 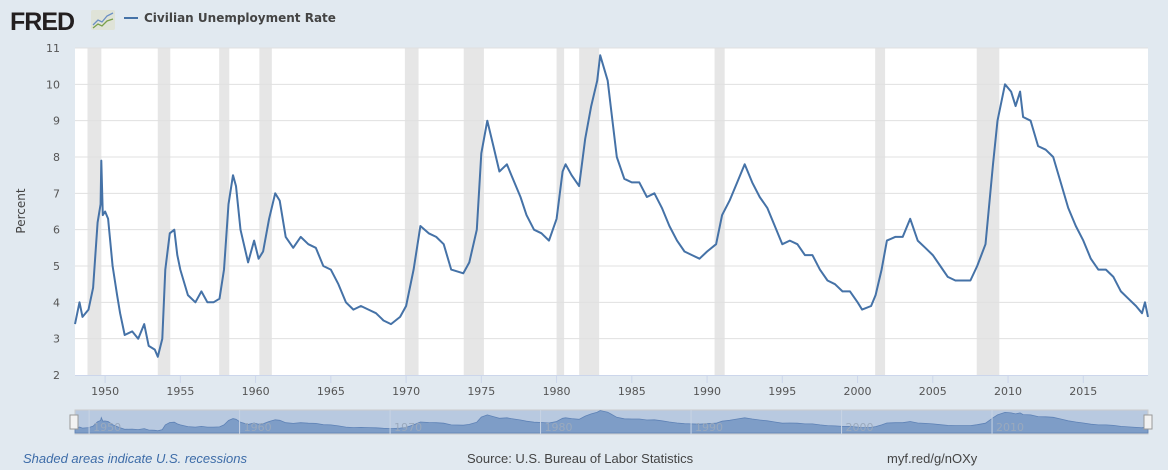 I want to click on navigator-tick-label: 1990, so click(x=709, y=427).